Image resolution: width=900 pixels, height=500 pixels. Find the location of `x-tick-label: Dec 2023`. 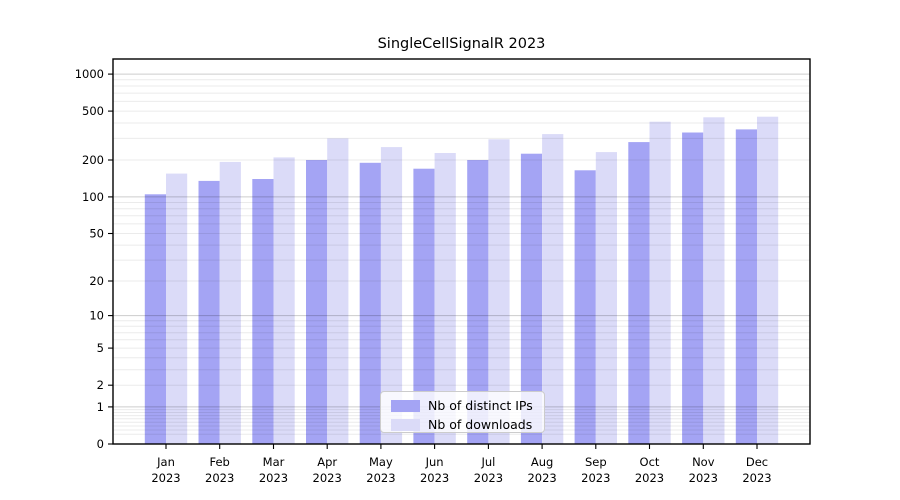

x-tick-label: Dec 2023 is located at coordinates (756, 470).